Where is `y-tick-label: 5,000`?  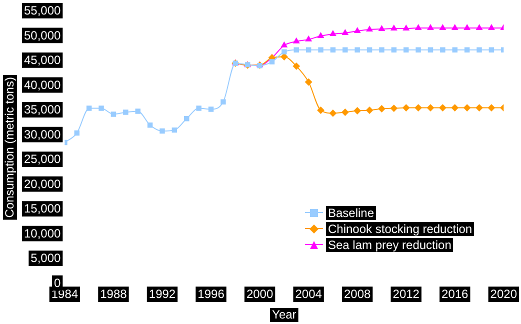 y-tick-label: 5,000 is located at coordinates (46, 258).